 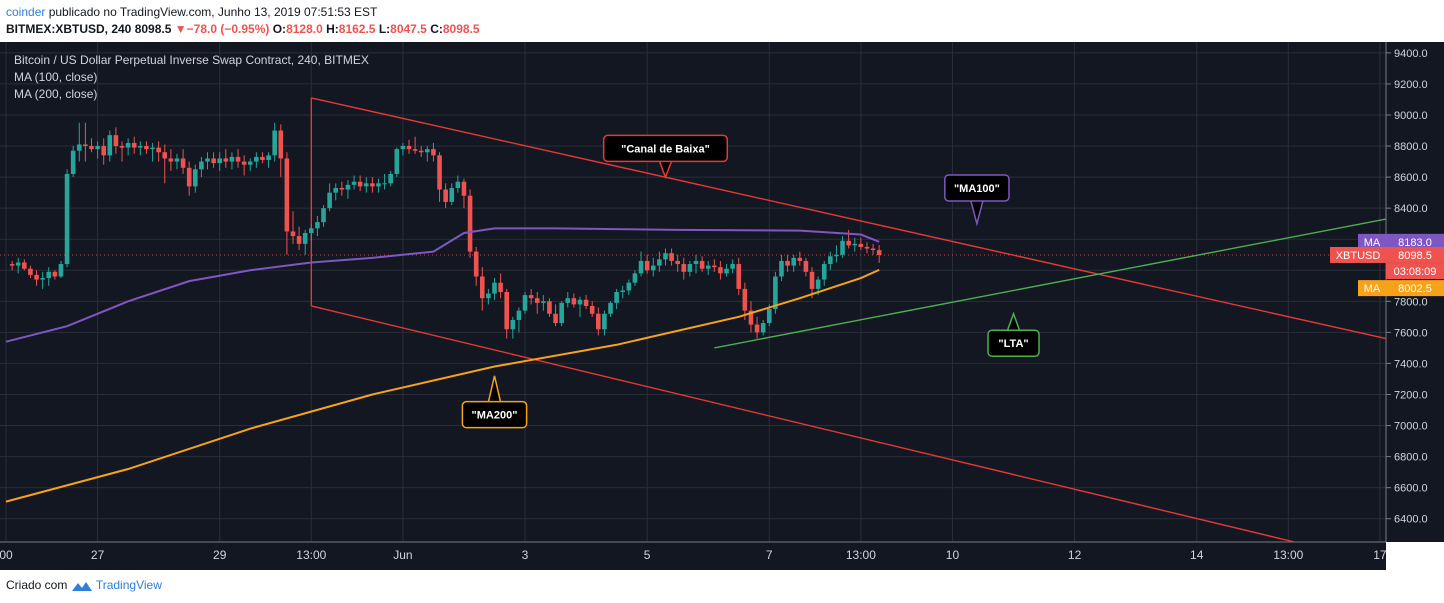 What do you see at coordinates (1411, 427) in the screenshot?
I see `y-tick-label: 7000.0` at bounding box center [1411, 427].